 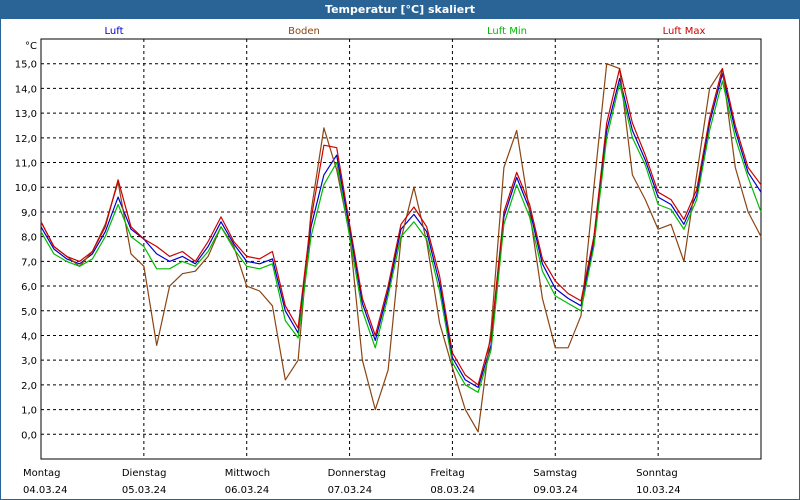 I want to click on y-tick-label: 11,0, so click(x=26, y=164).